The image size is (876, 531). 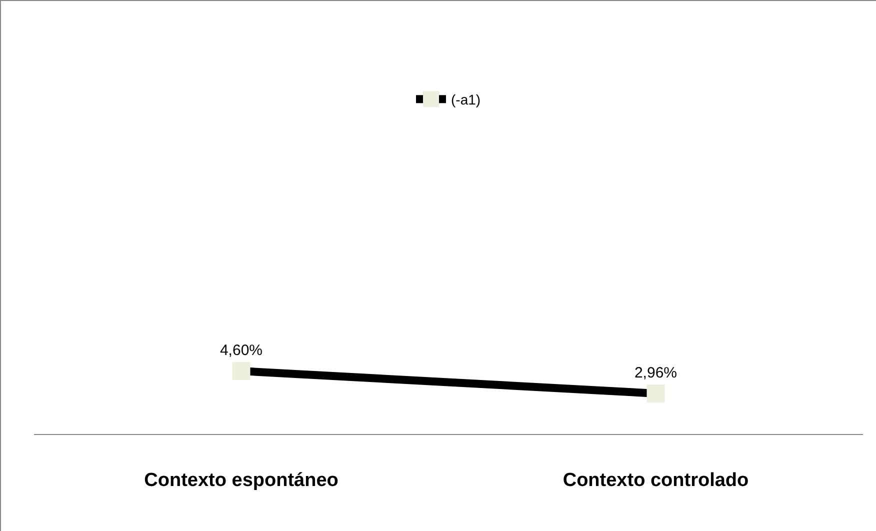 What do you see at coordinates (656, 373) in the screenshot?
I see `data-label: 2,96%` at bounding box center [656, 373].